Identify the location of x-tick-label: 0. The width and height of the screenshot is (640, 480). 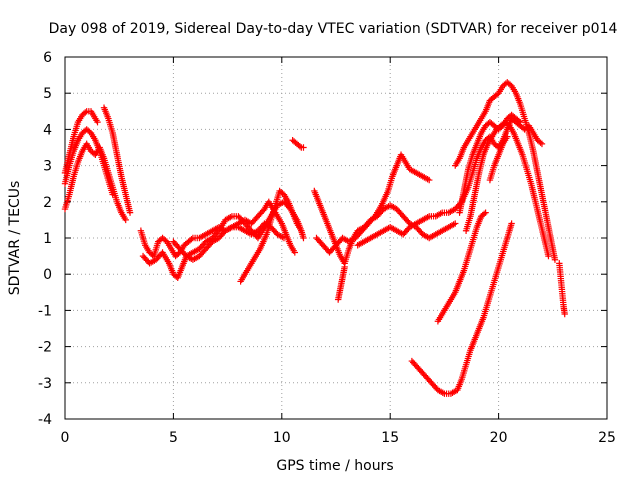
(65, 438).